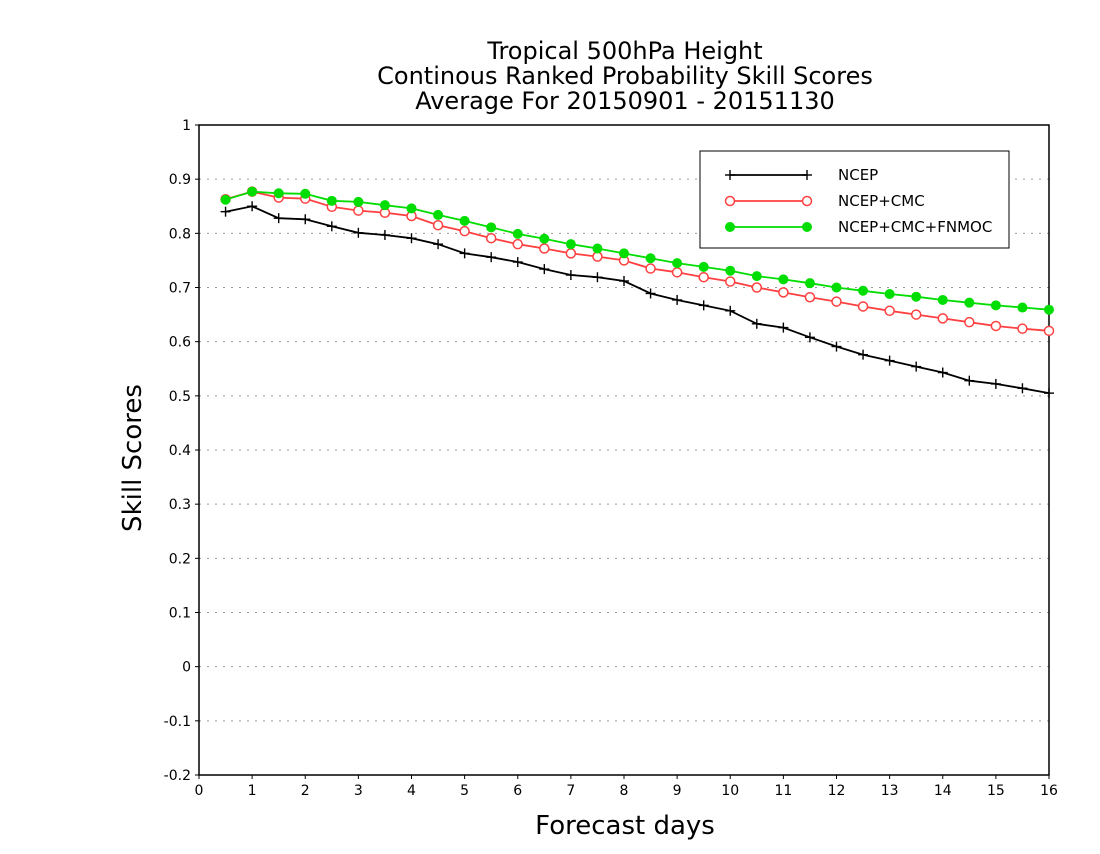 The width and height of the screenshot is (1100, 854). What do you see at coordinates (915, 227) in the screenshot?
I see `legend-label-2: NCEP+CMC+FNMOC` at bounding box center [915, 227].